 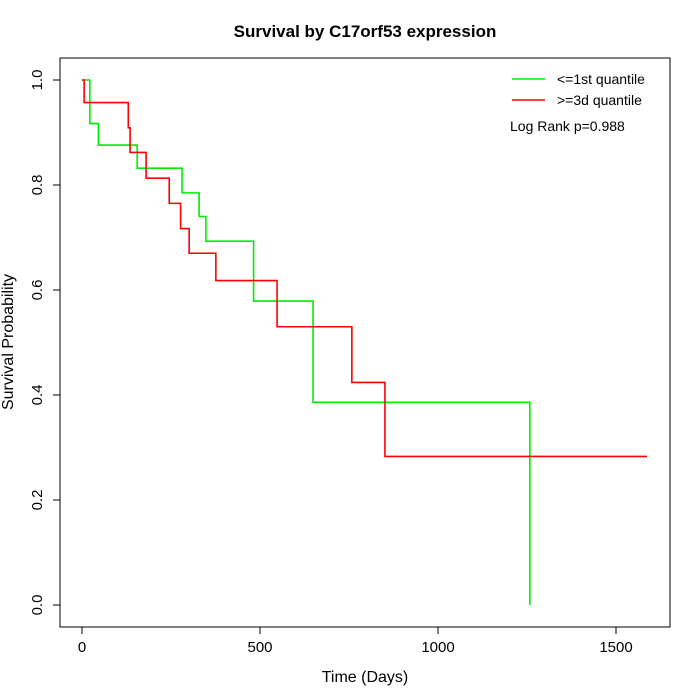 What do you see at coordinates (365, 677) in the screenshot?
I see `x-axis-label: Time (Days)` at bounding box center [365, 677].